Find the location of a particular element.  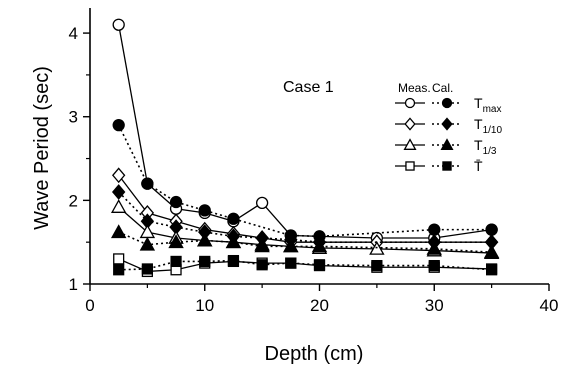

legend-row: T1/3 is located at coordinates (446, 147).